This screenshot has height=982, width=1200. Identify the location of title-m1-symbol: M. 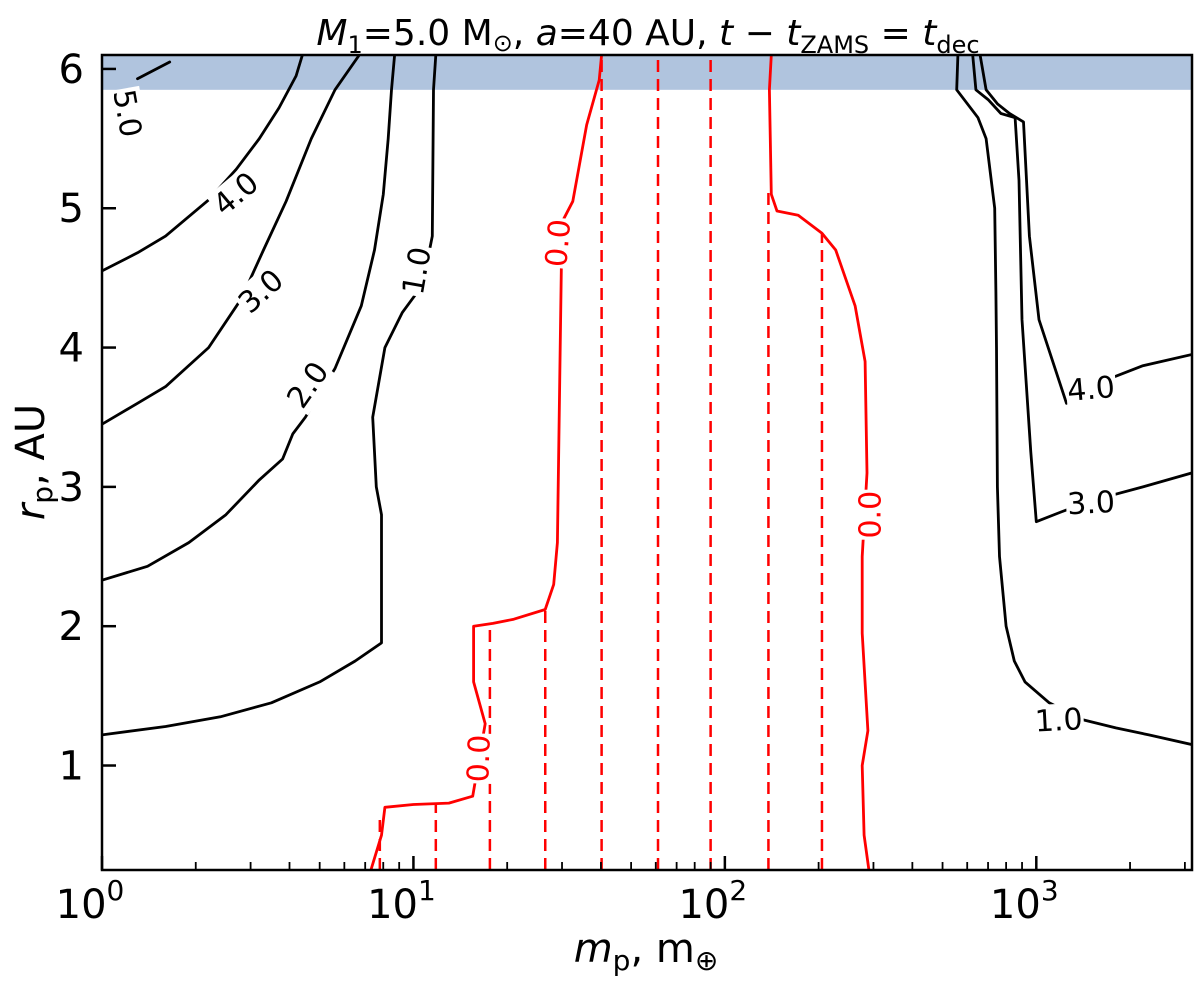
(331, 33).